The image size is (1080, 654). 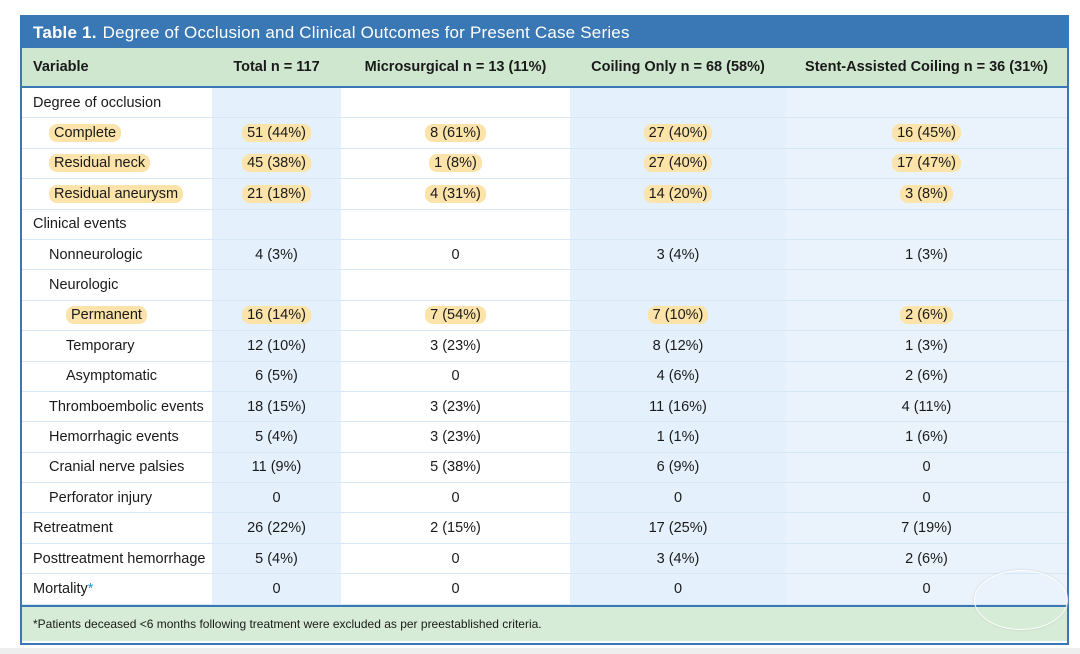 I want to click on table-row: Complete 51 (44%) 8 (61%) 27 (40%) 16 (45%), so click(x=544, y=133).